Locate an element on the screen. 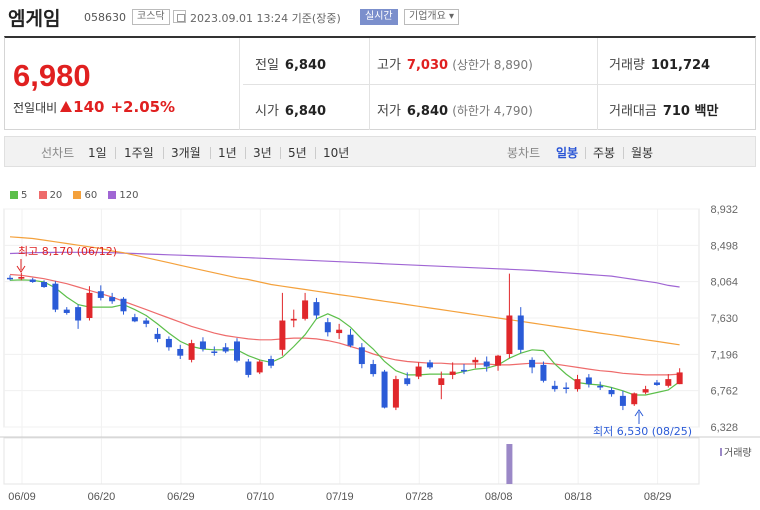  change-value: 140 is located at coordinates (89, 107).